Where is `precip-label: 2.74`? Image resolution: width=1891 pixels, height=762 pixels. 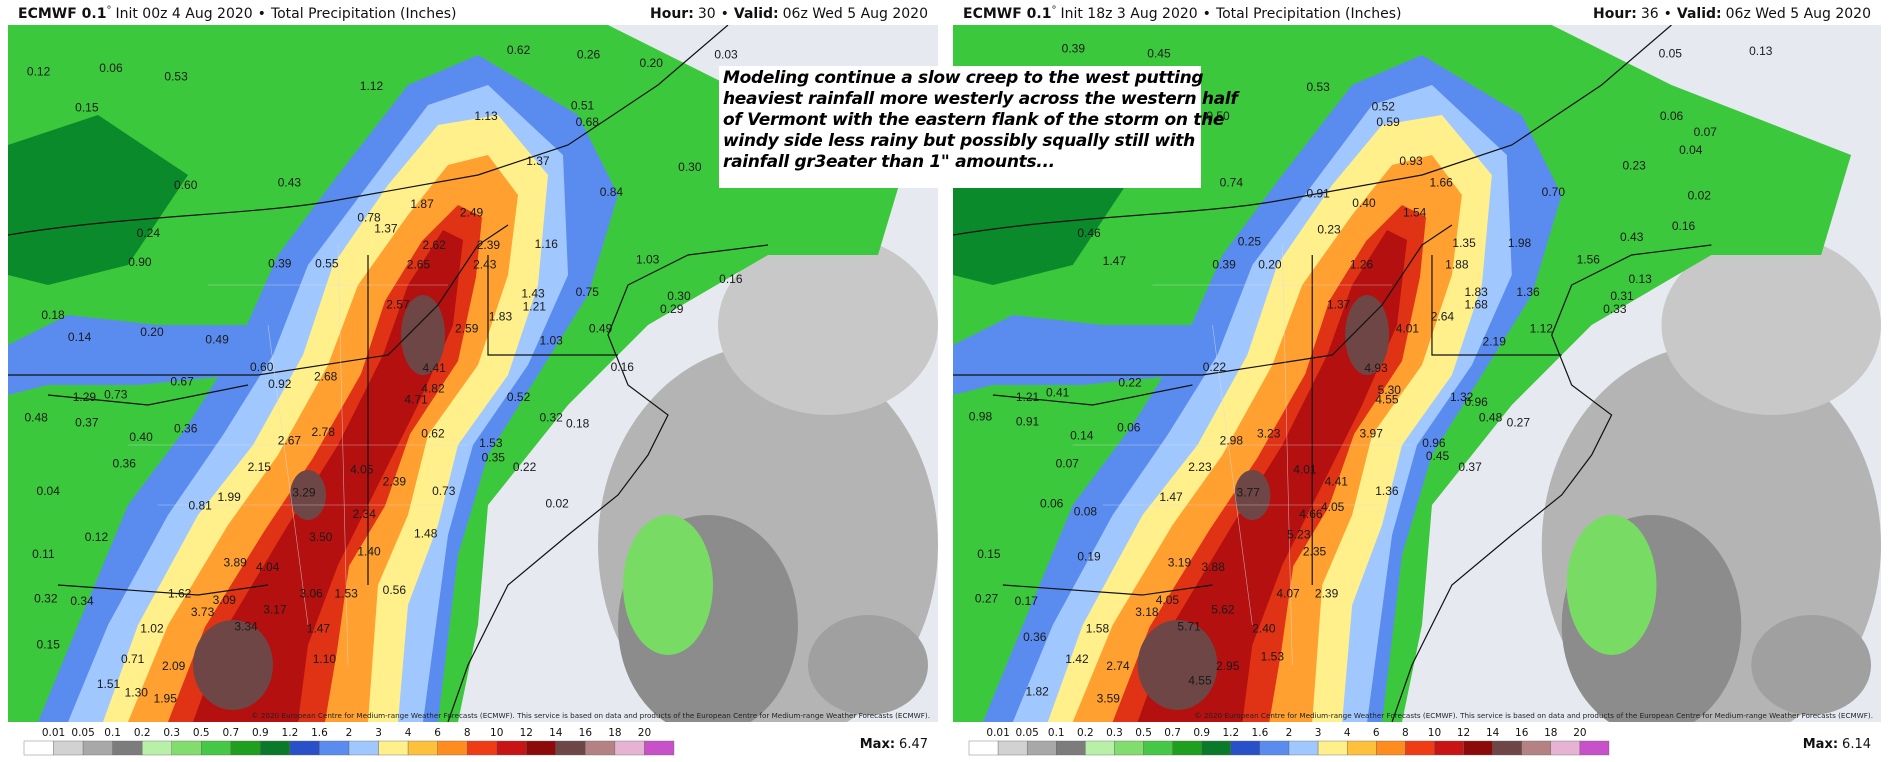 precip-label: 2.74 is located at coordinates (1118, 666).